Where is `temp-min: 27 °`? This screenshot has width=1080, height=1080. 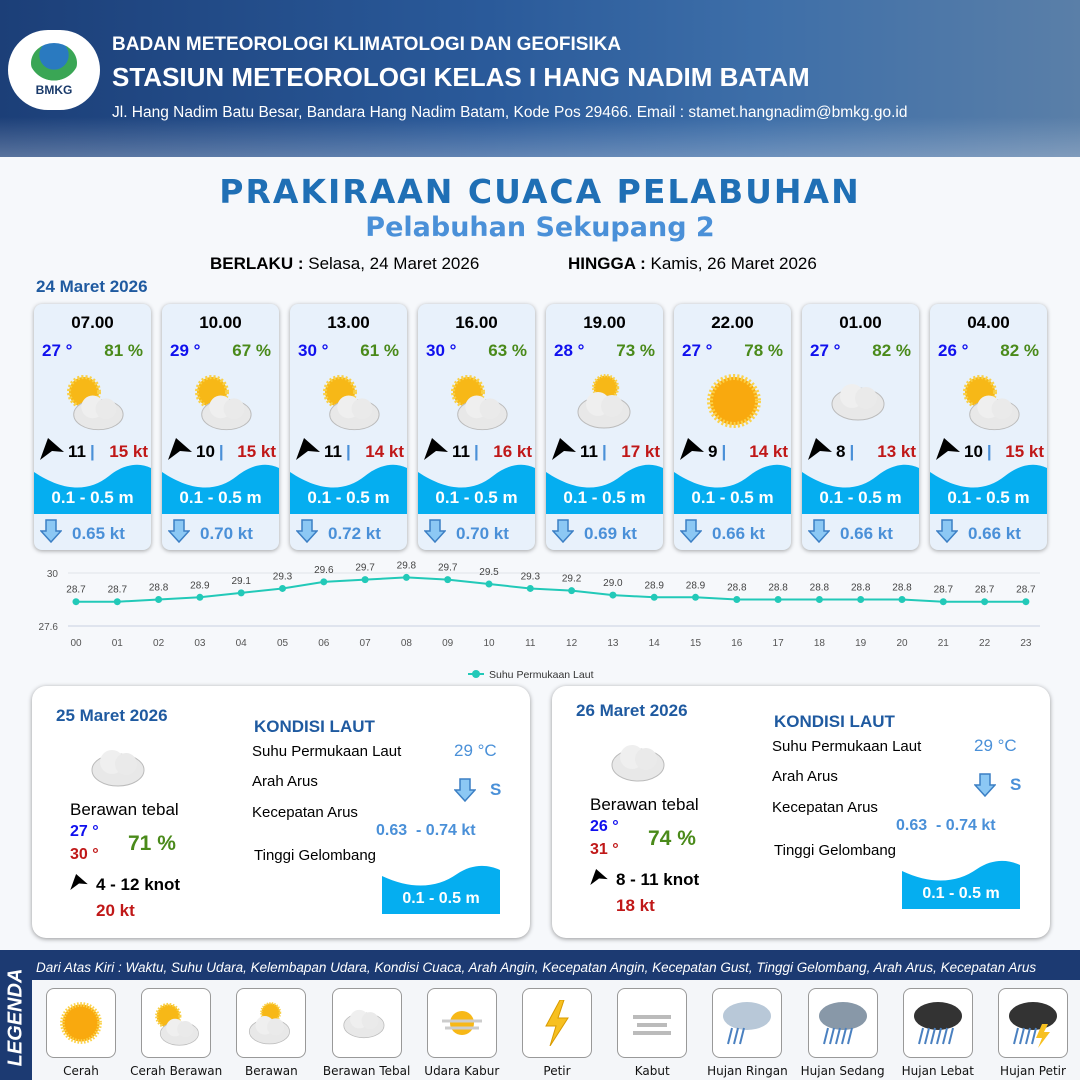 temp-min: 27 ° is located at coordinates (84, 831).